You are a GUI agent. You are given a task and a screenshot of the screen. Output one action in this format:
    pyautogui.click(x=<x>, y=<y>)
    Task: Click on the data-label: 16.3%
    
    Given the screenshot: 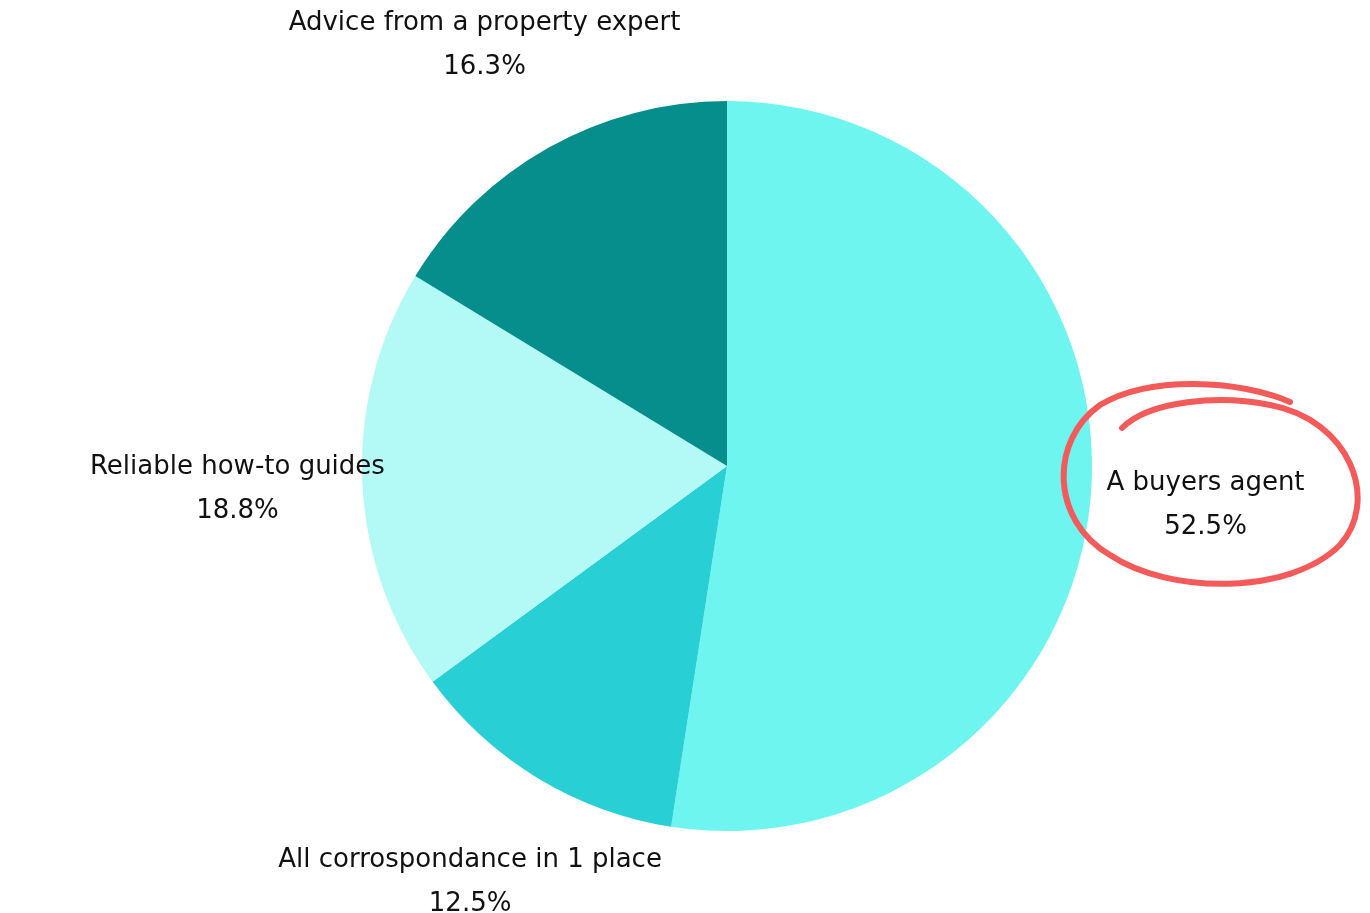 What is the action you would take?
    pyautogui.click(x=484, y=65)
    